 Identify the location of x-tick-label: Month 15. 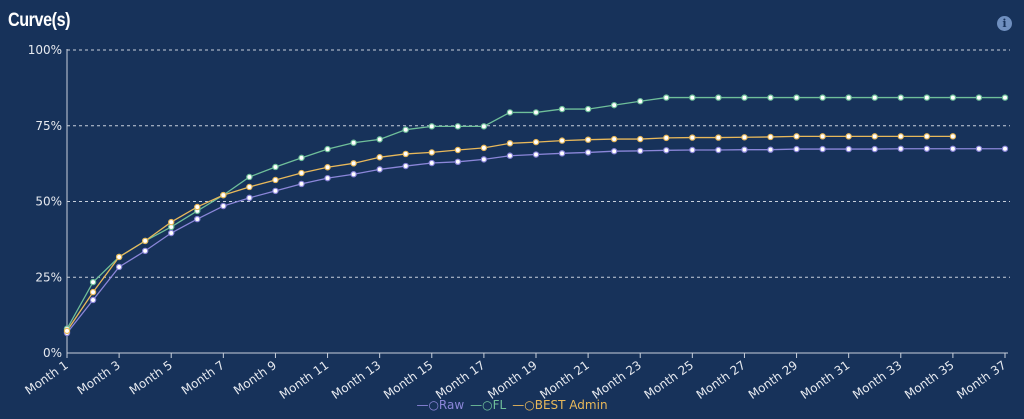
(408, 380).